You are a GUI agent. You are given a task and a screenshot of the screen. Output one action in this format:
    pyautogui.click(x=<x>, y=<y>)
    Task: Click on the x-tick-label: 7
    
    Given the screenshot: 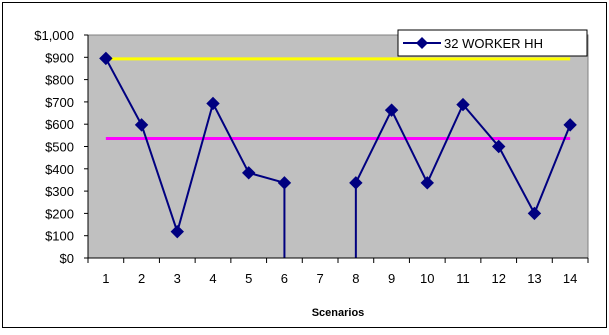 What is the action you would take?
    pyautogui.click(x=320, y=278)
    